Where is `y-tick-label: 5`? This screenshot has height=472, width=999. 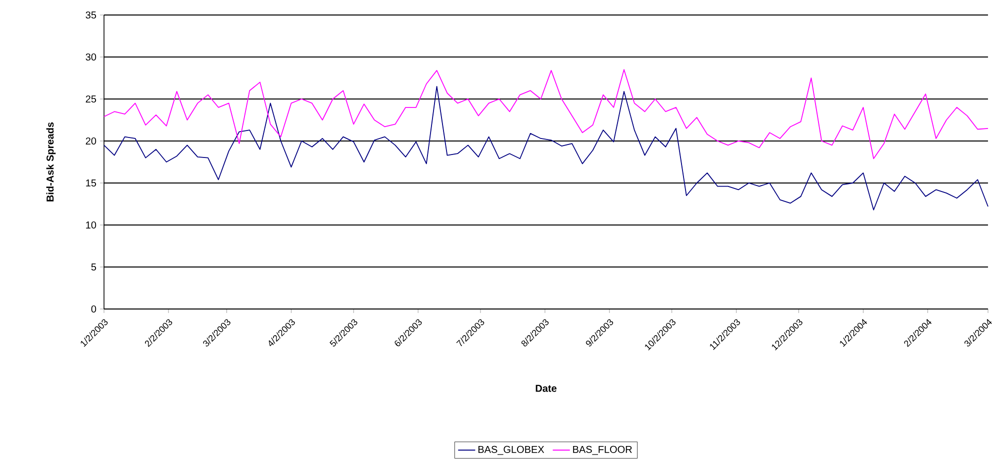 y-tick-label: 5 is located at coordinates (93, 267).